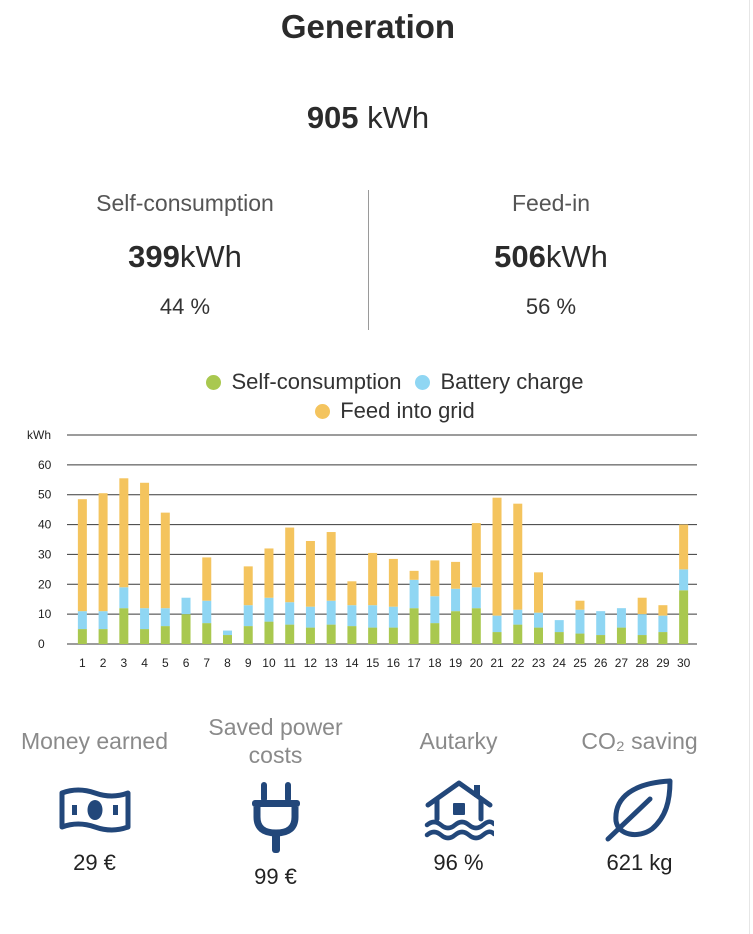 The width and height of the screenshot is (753, 934). Describe the element at coordinates (316, 381) in the screenshot. I see `legend-label-self-consumption: Self-consumption` at that location.